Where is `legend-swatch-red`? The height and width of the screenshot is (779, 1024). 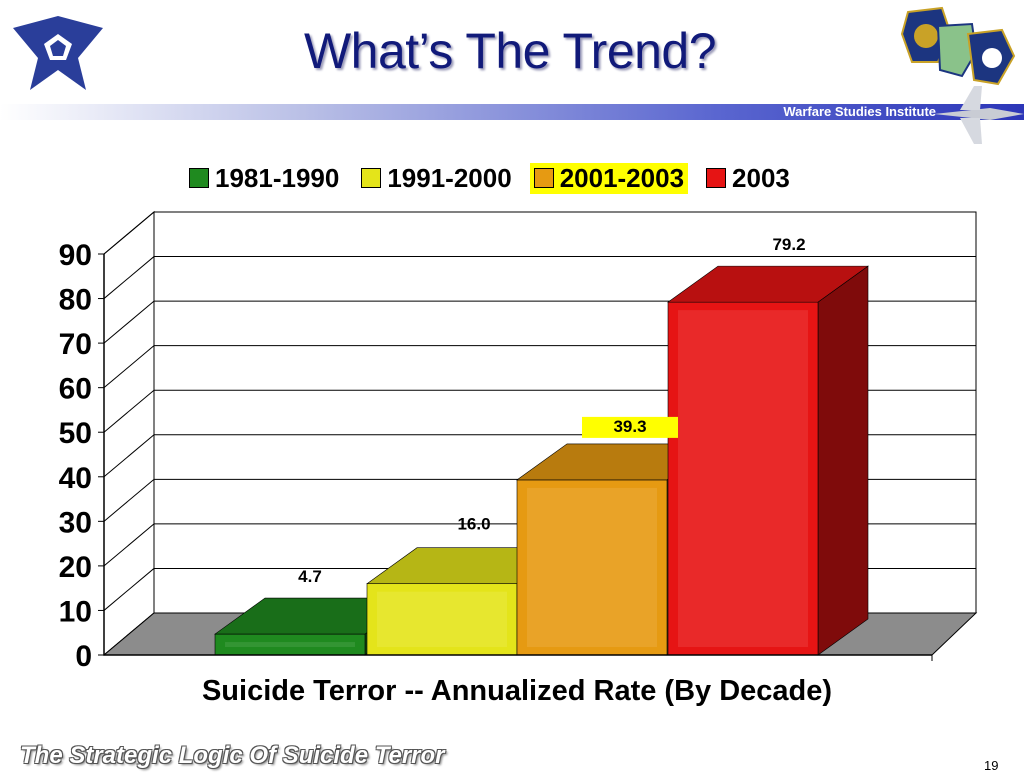 legend-swatch-red is located at coordinates (716, 178).